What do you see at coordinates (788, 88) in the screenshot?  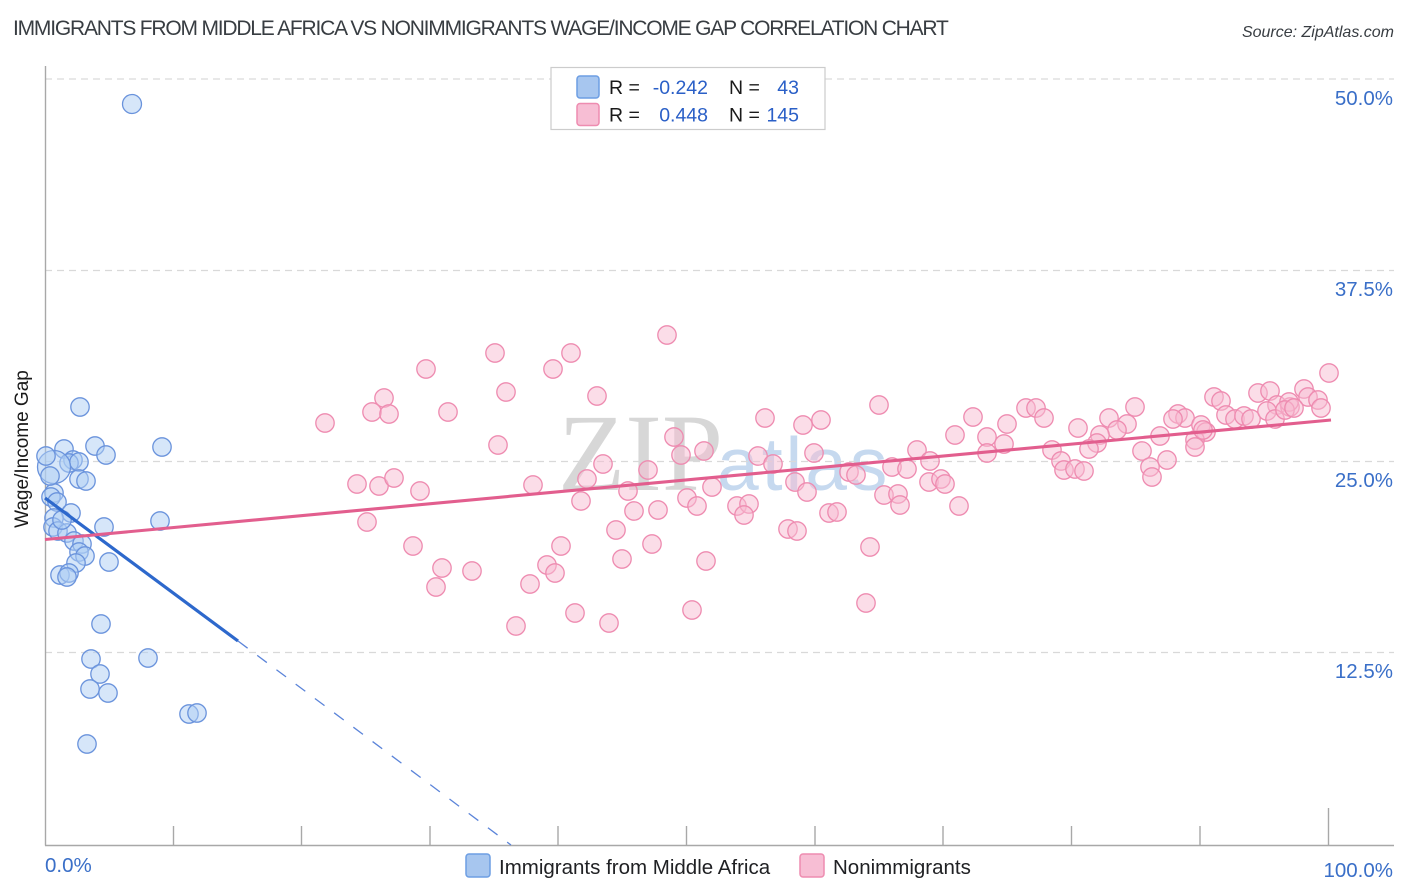 I see `svg-text: 43` at bounding box center [788, 88].